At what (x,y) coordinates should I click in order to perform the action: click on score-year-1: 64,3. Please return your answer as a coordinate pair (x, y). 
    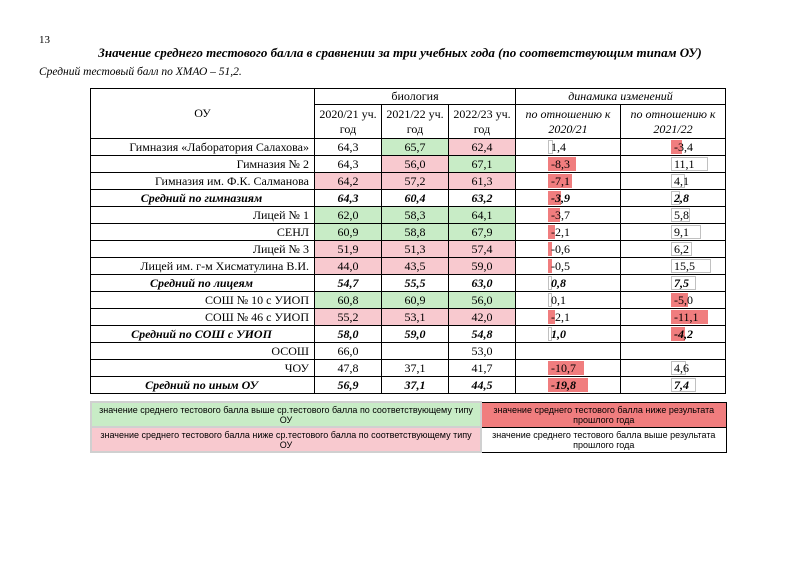
    Looking at the image, I should click on (348, 164).